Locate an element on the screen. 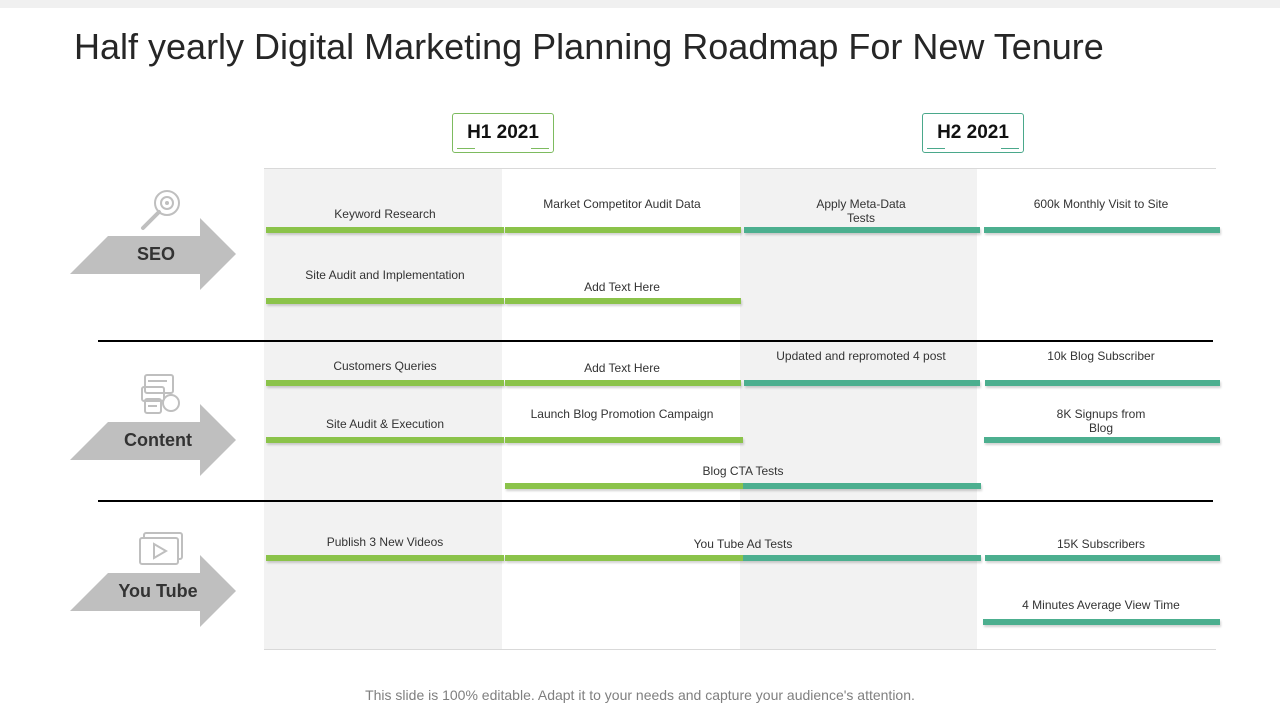 The width and height of the screenshot is (1280, 720). task-label: Market Competitor Audit Data is located at coordinates (622, 204).